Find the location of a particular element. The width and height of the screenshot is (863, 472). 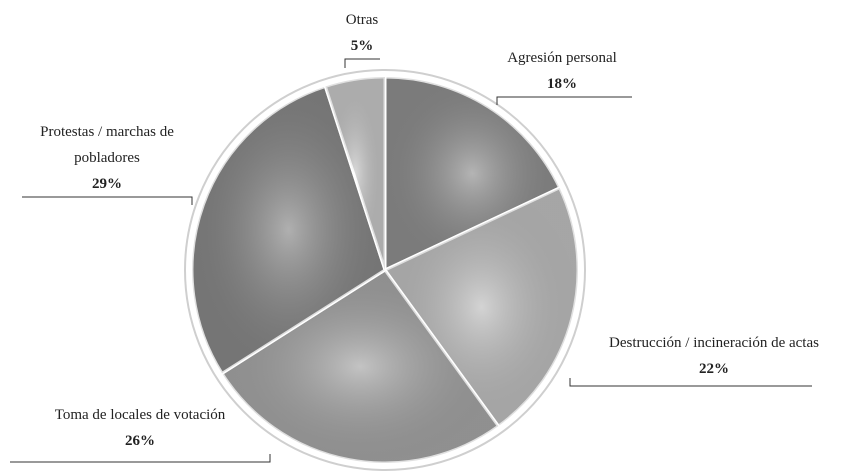

value-label: 29% is located at coordinates (107, 184).